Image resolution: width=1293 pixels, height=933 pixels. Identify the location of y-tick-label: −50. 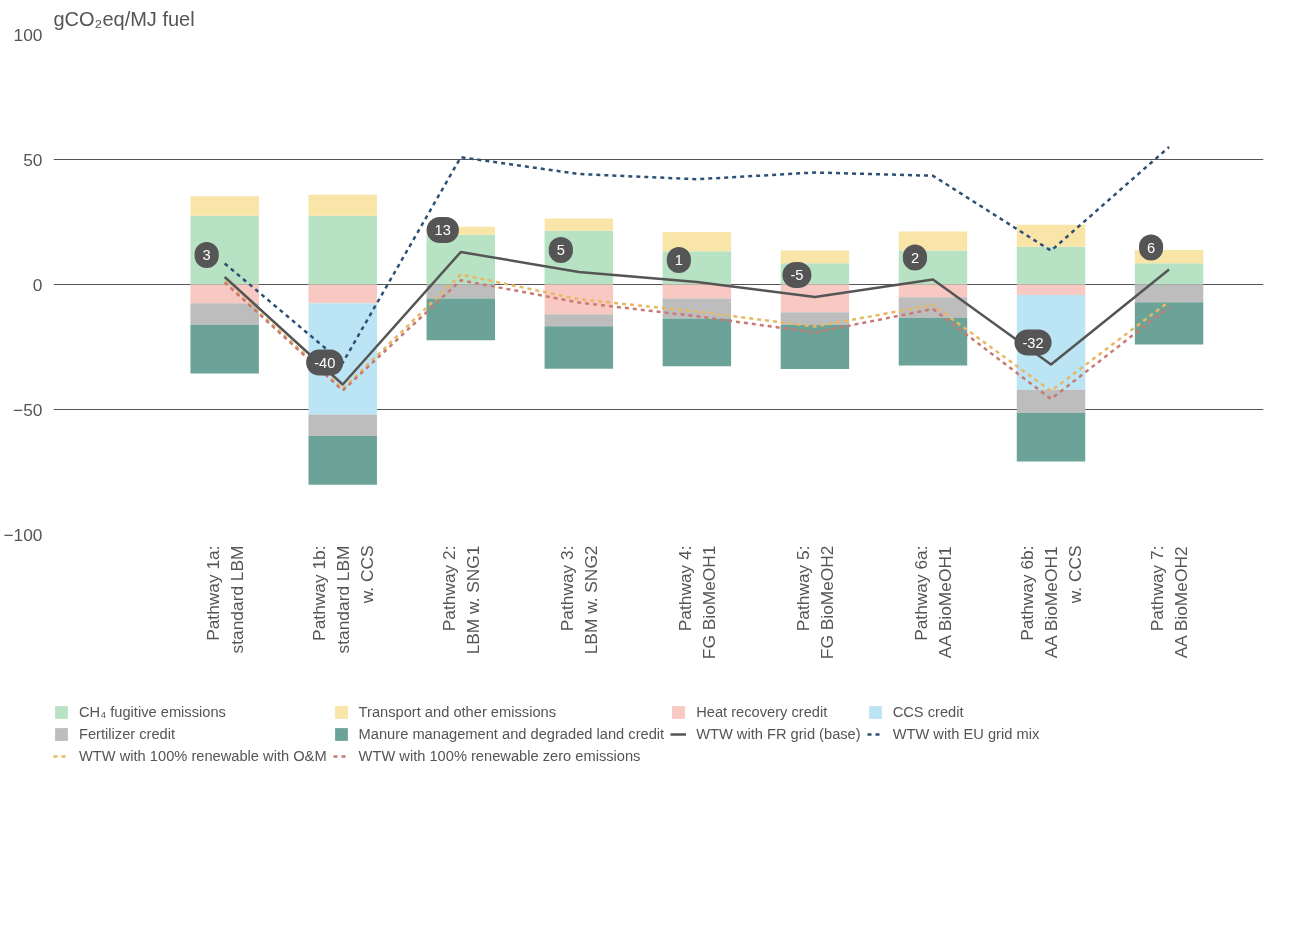
(28, 409).